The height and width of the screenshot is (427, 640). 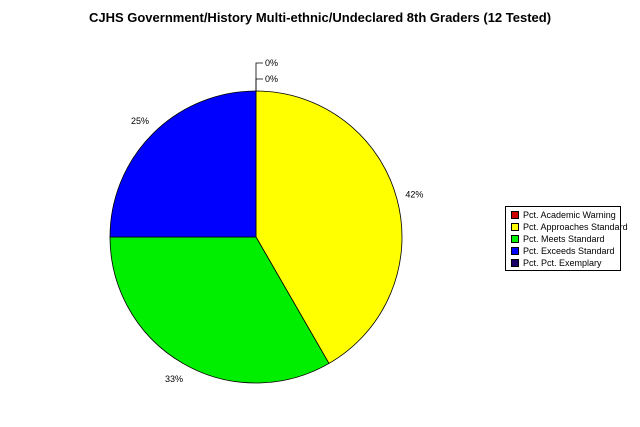 I want to click on slice-label-exemplary: 0%, so click(x=271, y=79).